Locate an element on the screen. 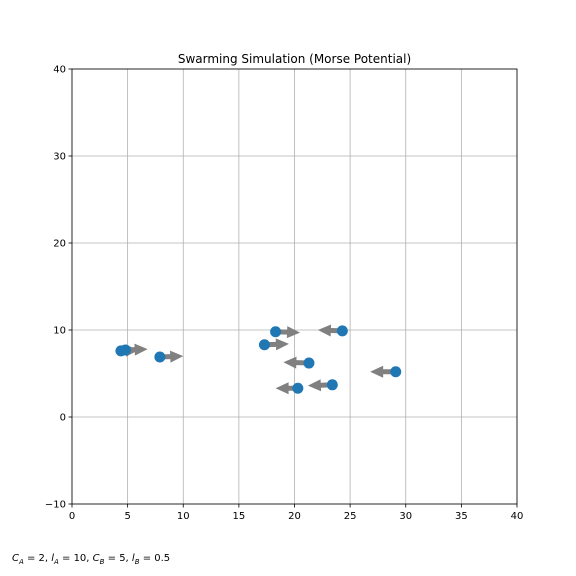 The width and height of the screenshot is (576, 576). cb-symbol: C is located at coordinates (96, 558).